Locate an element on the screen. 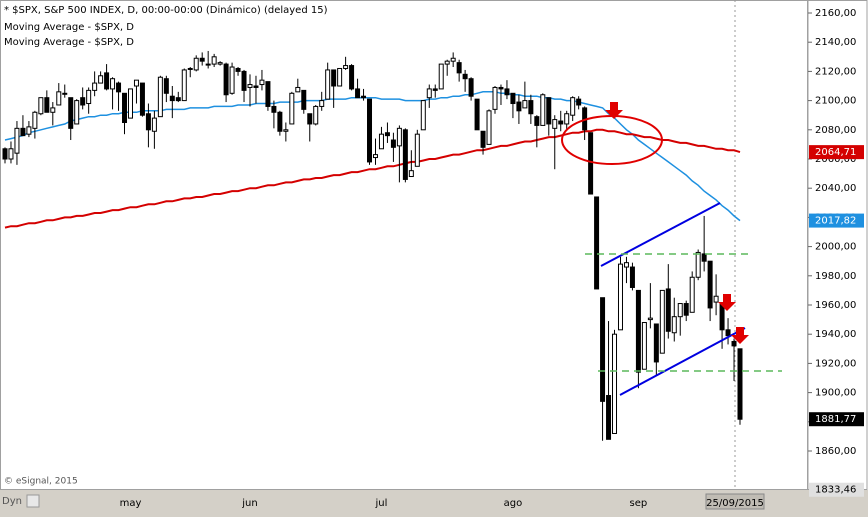 This screenshot has height=517, width=868. price-tag-label: 2064,71 is located at coordinates (835, 152).